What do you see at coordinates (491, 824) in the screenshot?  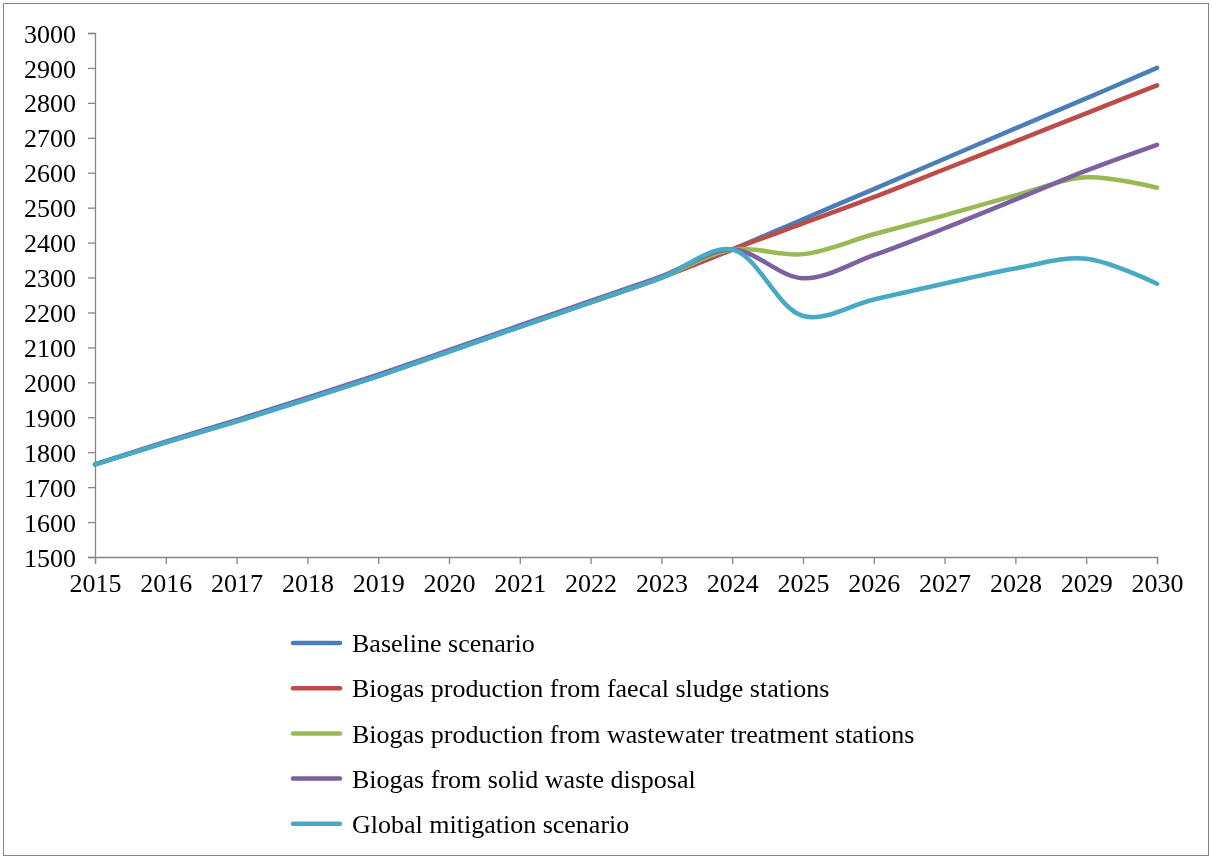 I see `legend-label: Global mitigation scenario` at bounding box center [491, 824].